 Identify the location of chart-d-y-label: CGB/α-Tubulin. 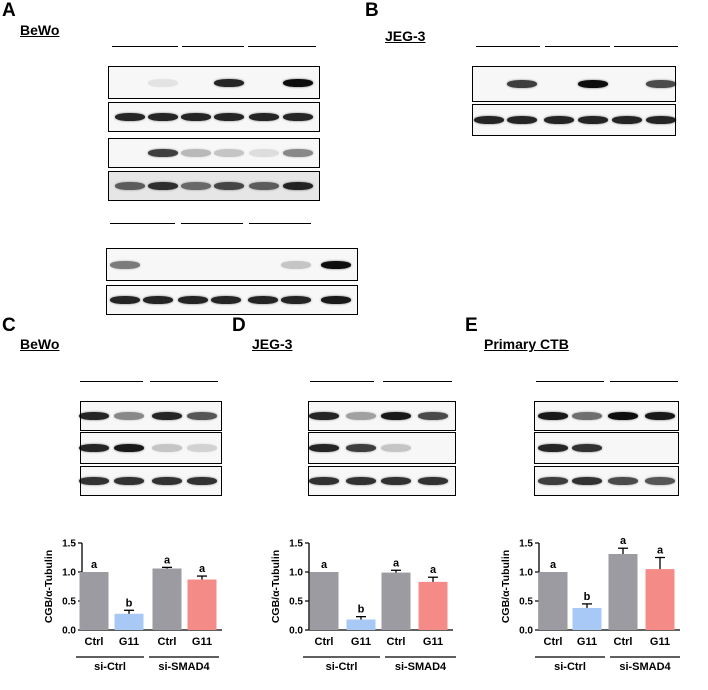
(276, 586).